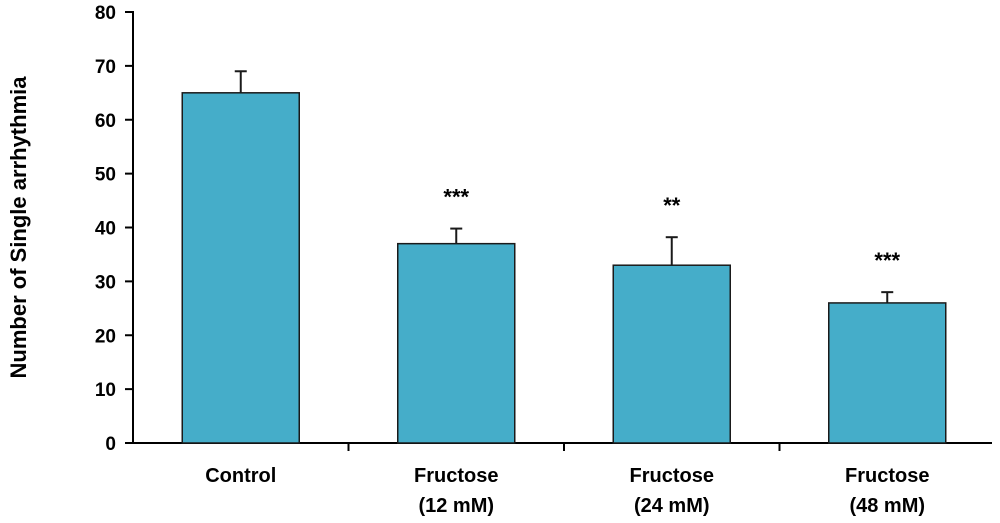  Describe the element at coordinates (456, 506) in the screenshot. I see `x-tick-label: (12 mM)` at that location.